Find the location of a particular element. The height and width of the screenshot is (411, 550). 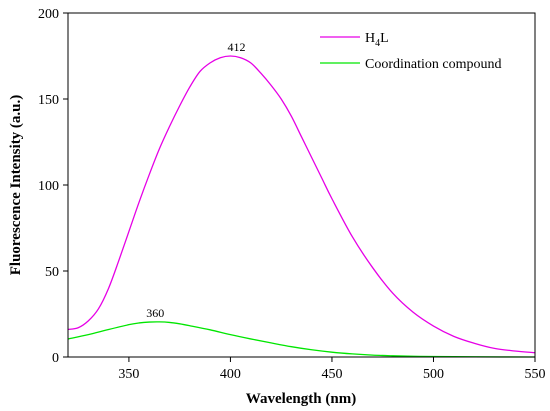

x-tick-label-500: 500 is located at coordinates (433, 374).